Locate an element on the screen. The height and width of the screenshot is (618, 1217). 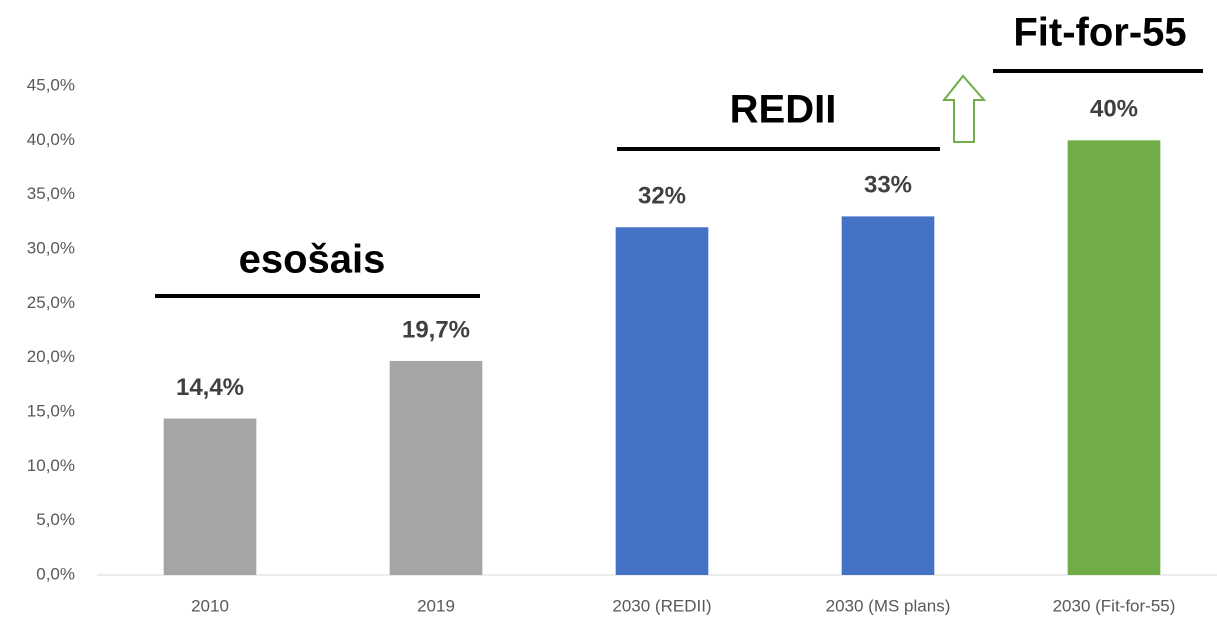
y-tick-label: 20,0% is located at coordinates (51, 356).